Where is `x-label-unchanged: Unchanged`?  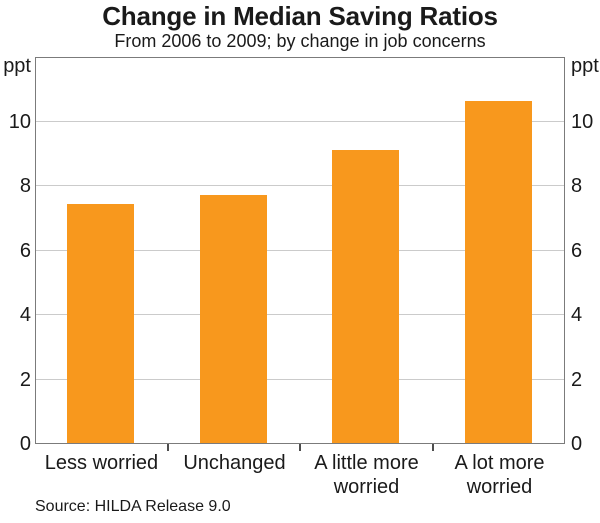
x-label-unchanged: Unchanged is located at coordinates (234, 463).